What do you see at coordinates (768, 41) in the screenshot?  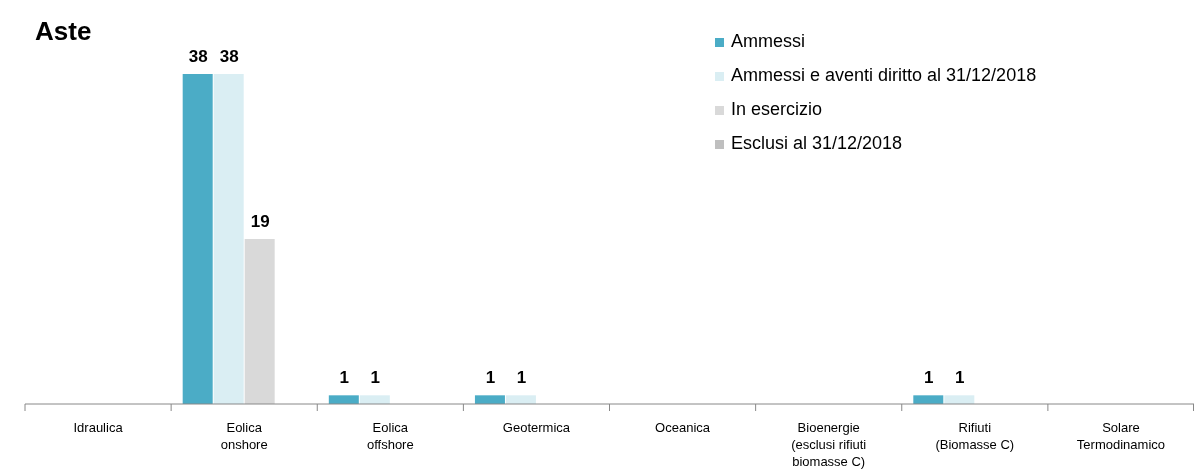 I see `legend-label: Ammessi` at bounding box center [768, 41].